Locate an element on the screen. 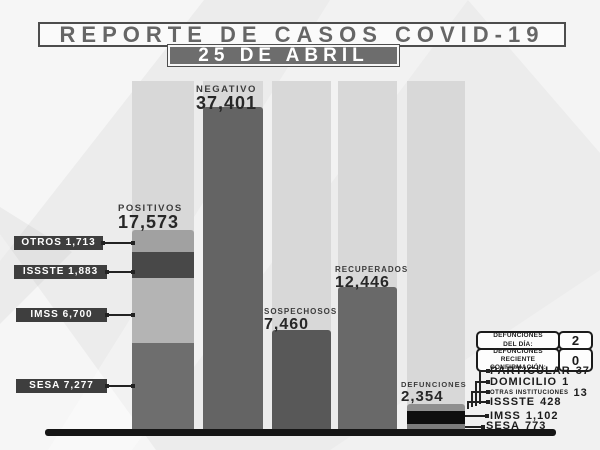  stat-label: DEFUNCIONES RECIENTE CONFIRMACIÓN: is located at coordinates (518, 359).